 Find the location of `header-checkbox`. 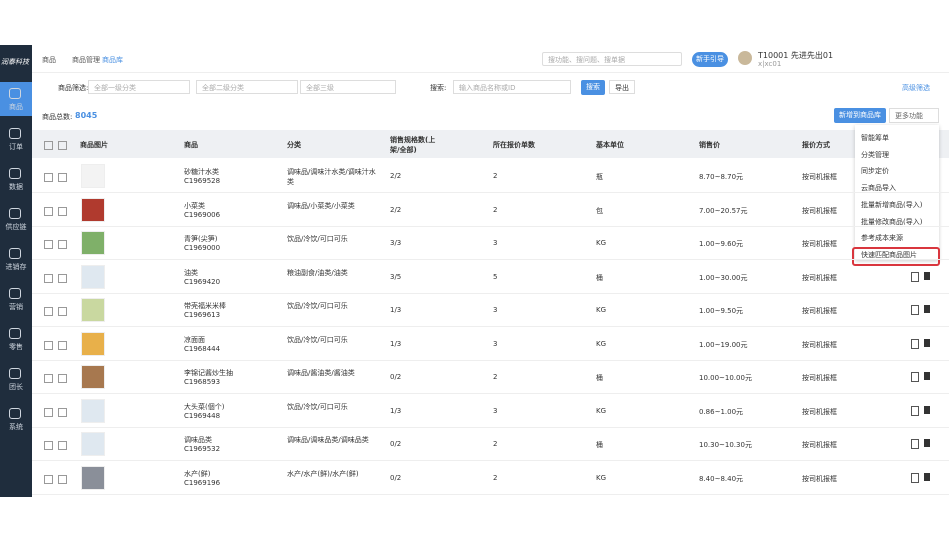

header-checkbox is located at coordinates (62, 145).